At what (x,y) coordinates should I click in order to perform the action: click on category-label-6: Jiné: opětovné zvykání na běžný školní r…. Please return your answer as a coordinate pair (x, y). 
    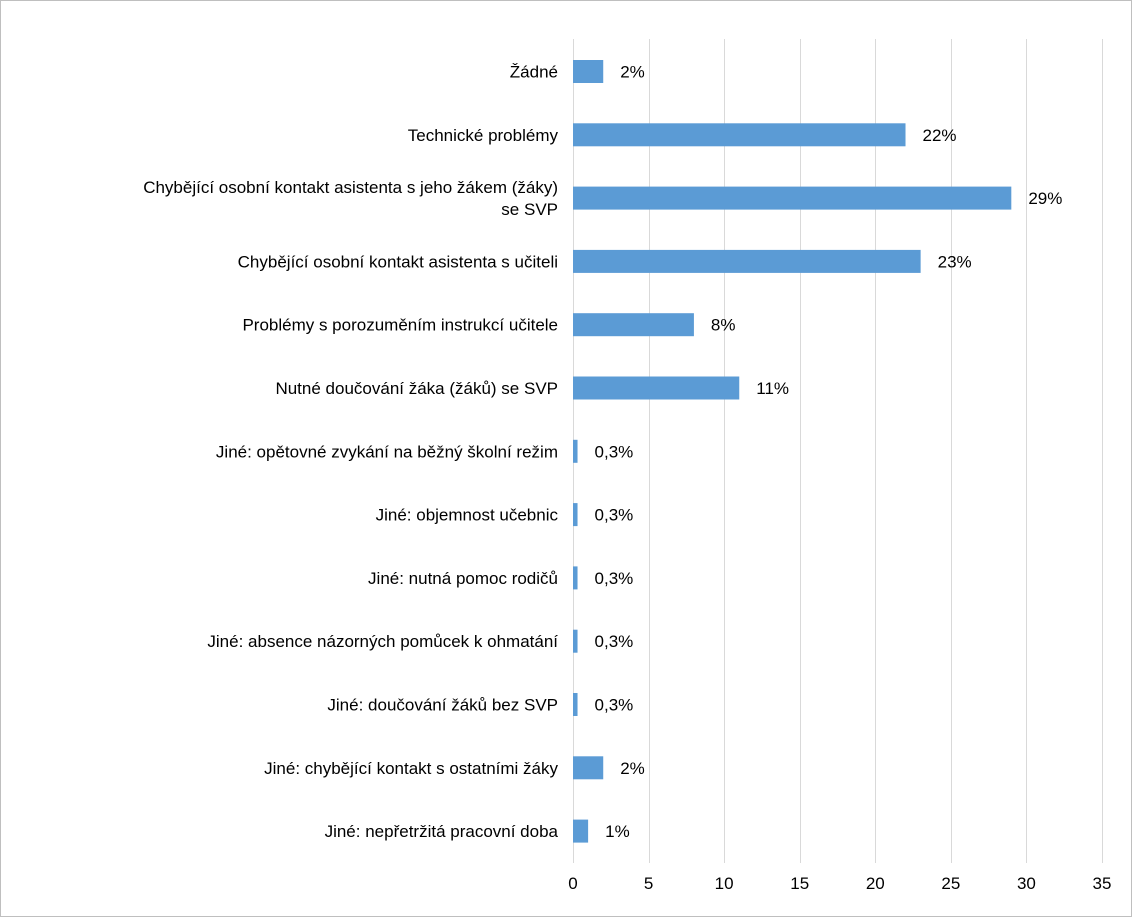
    Looking at the image, I should click on (387, 451).